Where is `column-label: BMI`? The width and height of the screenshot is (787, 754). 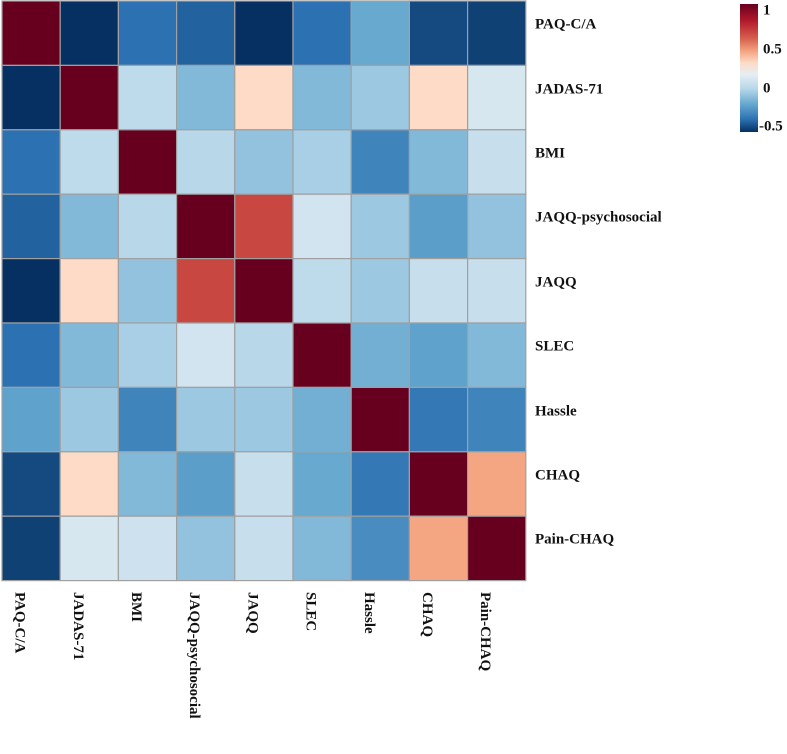
column-label: BMI is located at coordinates (136, 607).